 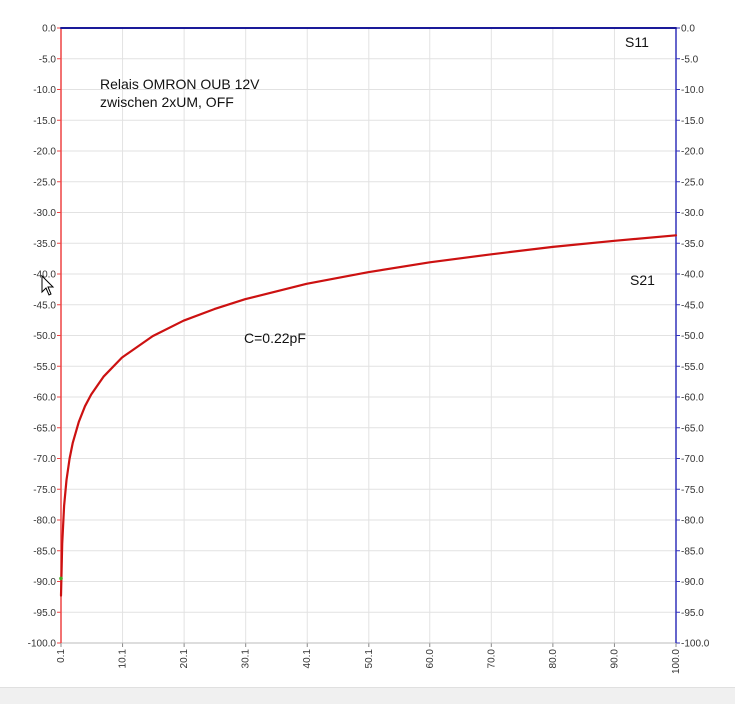 What do you see at coordinates (48, 59) in the screenshot?
I see `y-left-tick-label: -5.0` at bounding box center [48, 59].